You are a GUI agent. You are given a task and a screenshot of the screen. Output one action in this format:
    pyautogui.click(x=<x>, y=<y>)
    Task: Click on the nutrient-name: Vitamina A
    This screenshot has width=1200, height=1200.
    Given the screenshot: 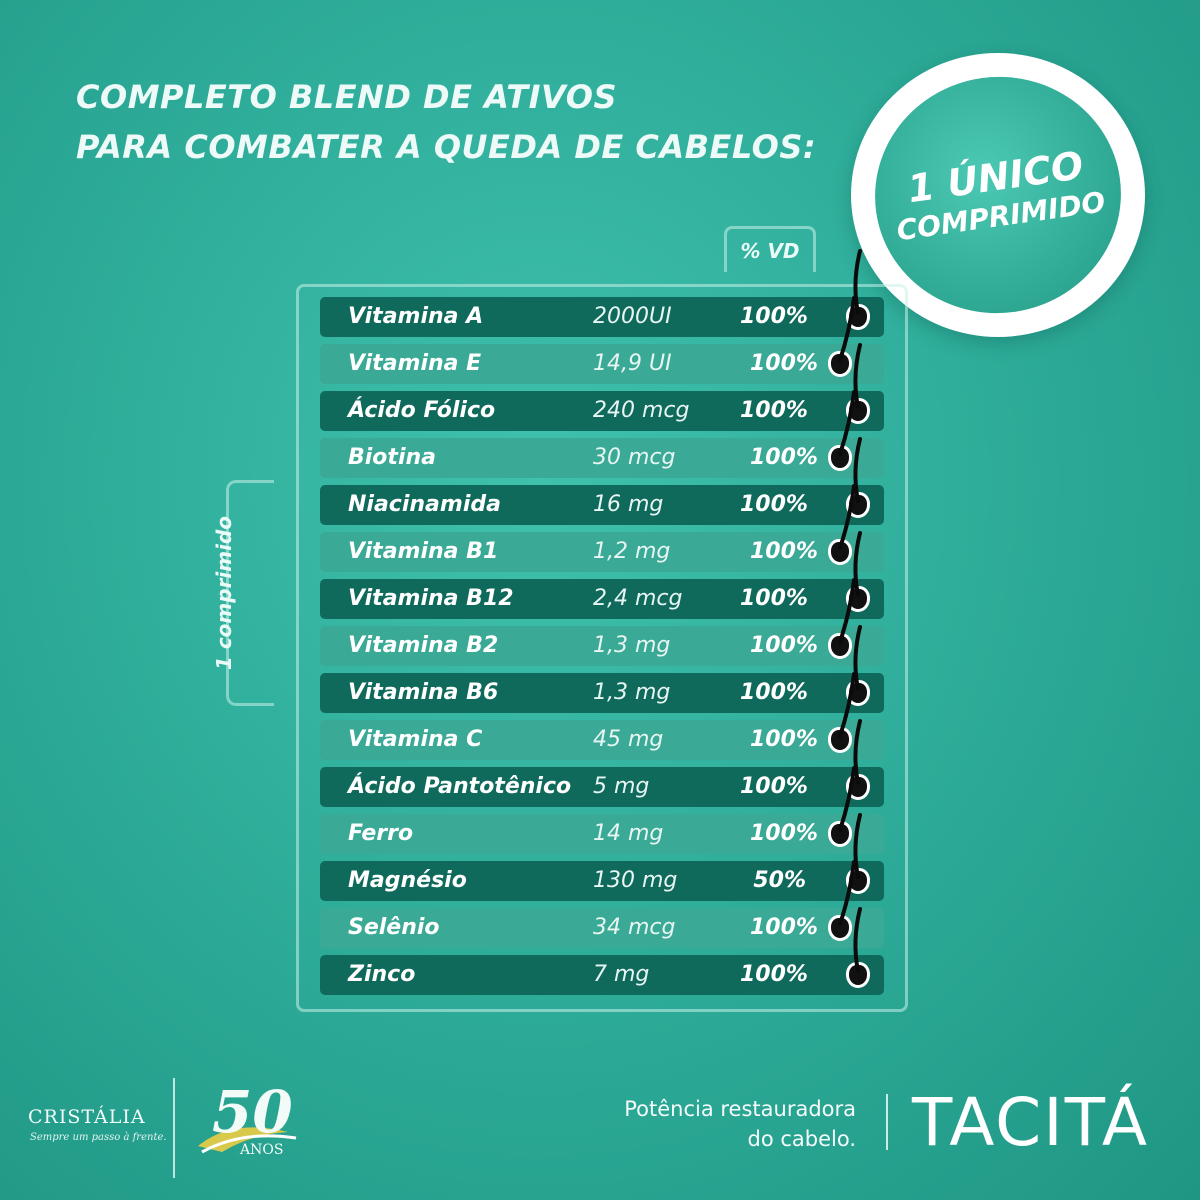 What is the action you would take?
    pyautogui.click(x=416, y=316)
    